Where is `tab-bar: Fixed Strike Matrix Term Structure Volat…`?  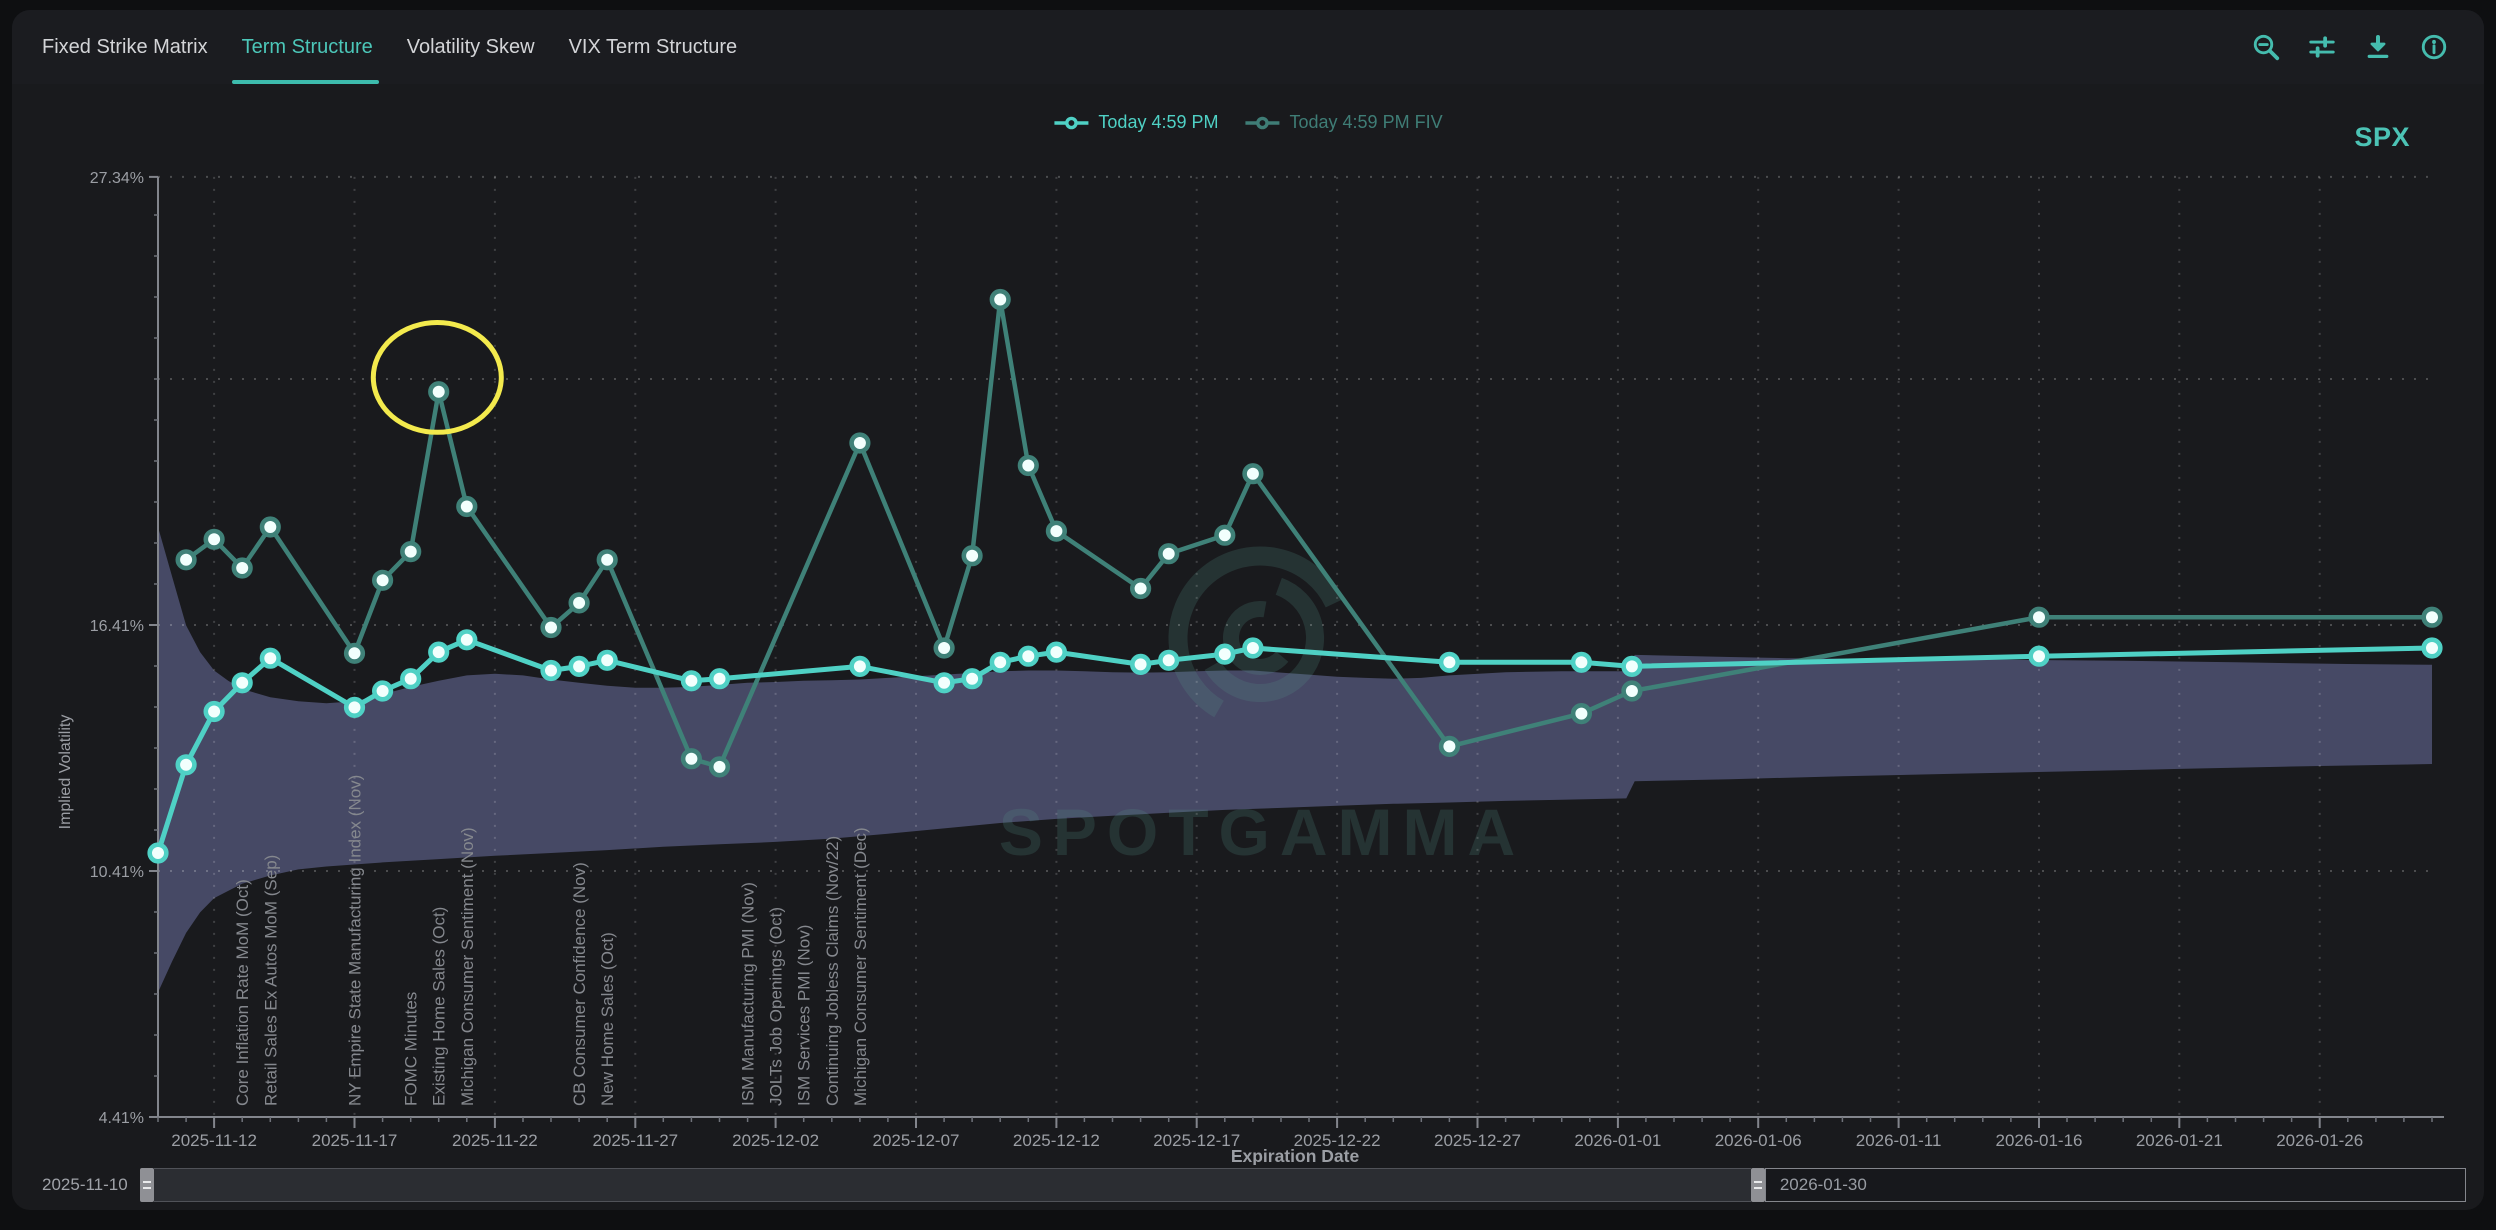 tab-bar: Fixed Strike Matrix Term Structure Volat… is located at coordinates (1248, 47).